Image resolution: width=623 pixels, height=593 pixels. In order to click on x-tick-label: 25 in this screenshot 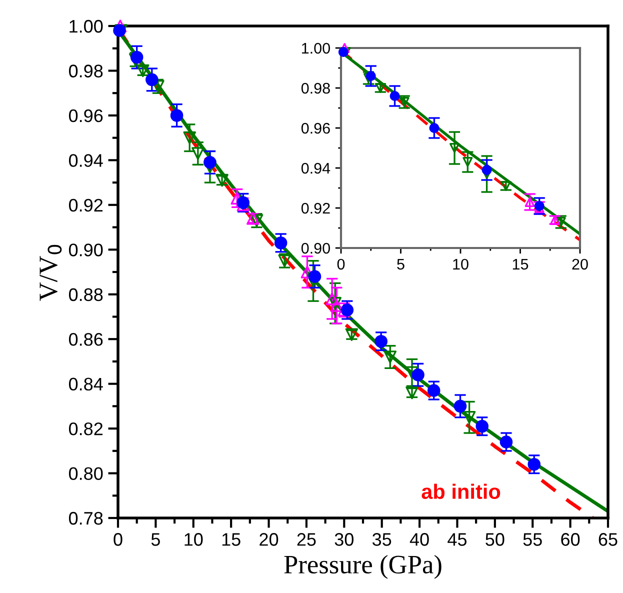, I will do `click(306, 539)`.